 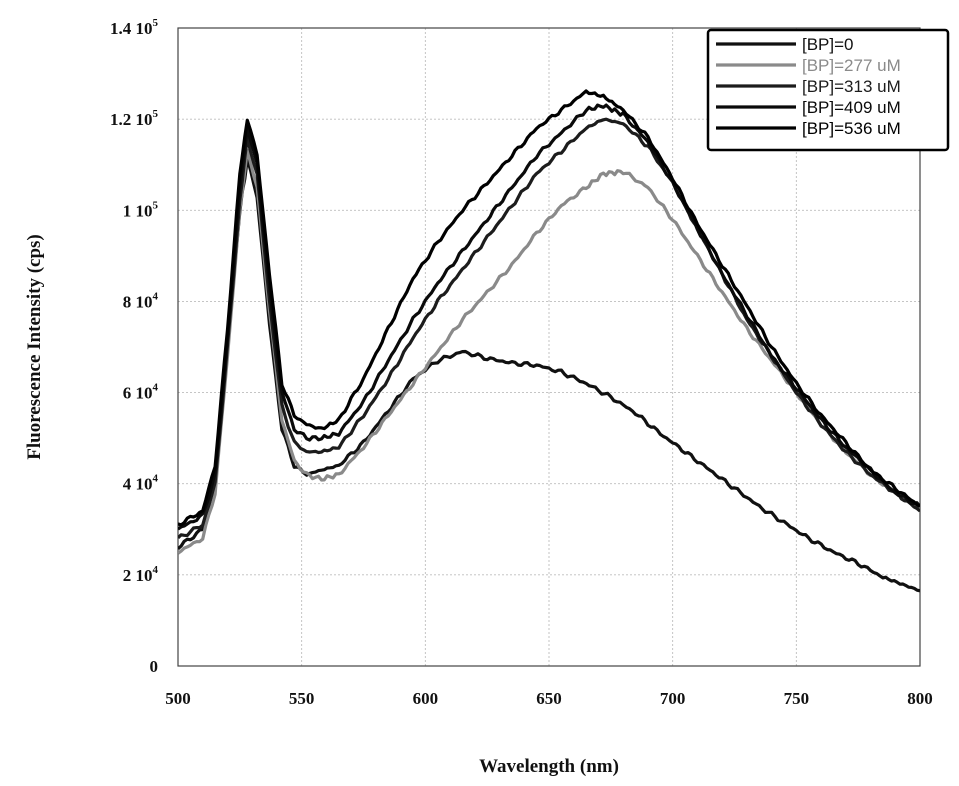 What do you see at coordinates (141, 574) in the screenshot?
I see `y-tick-label: 2 104` at bounding box center [141, 574].